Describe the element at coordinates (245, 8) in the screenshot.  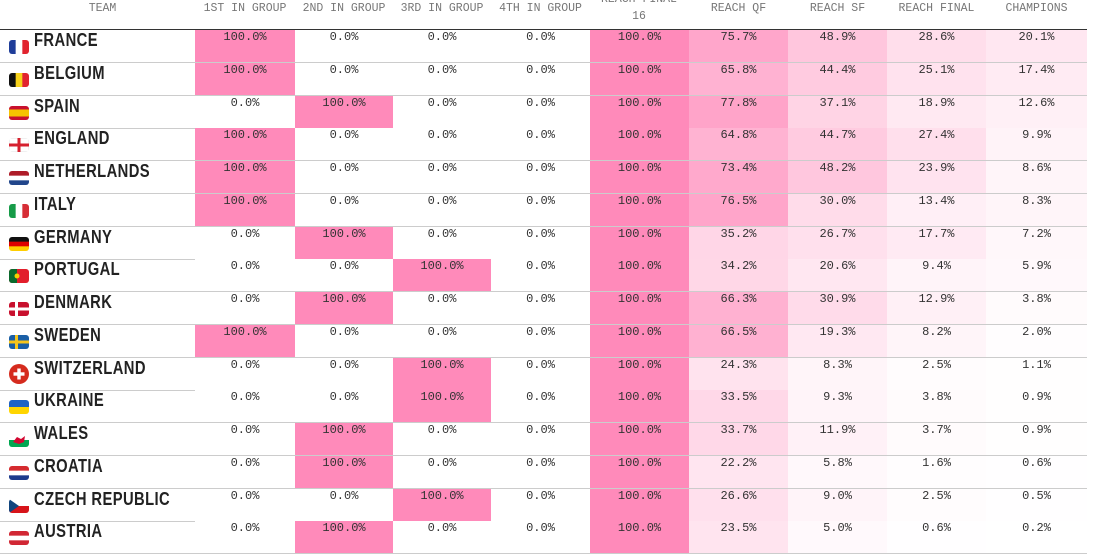
I see `column-header: 1ST IN GROUP` at that location.